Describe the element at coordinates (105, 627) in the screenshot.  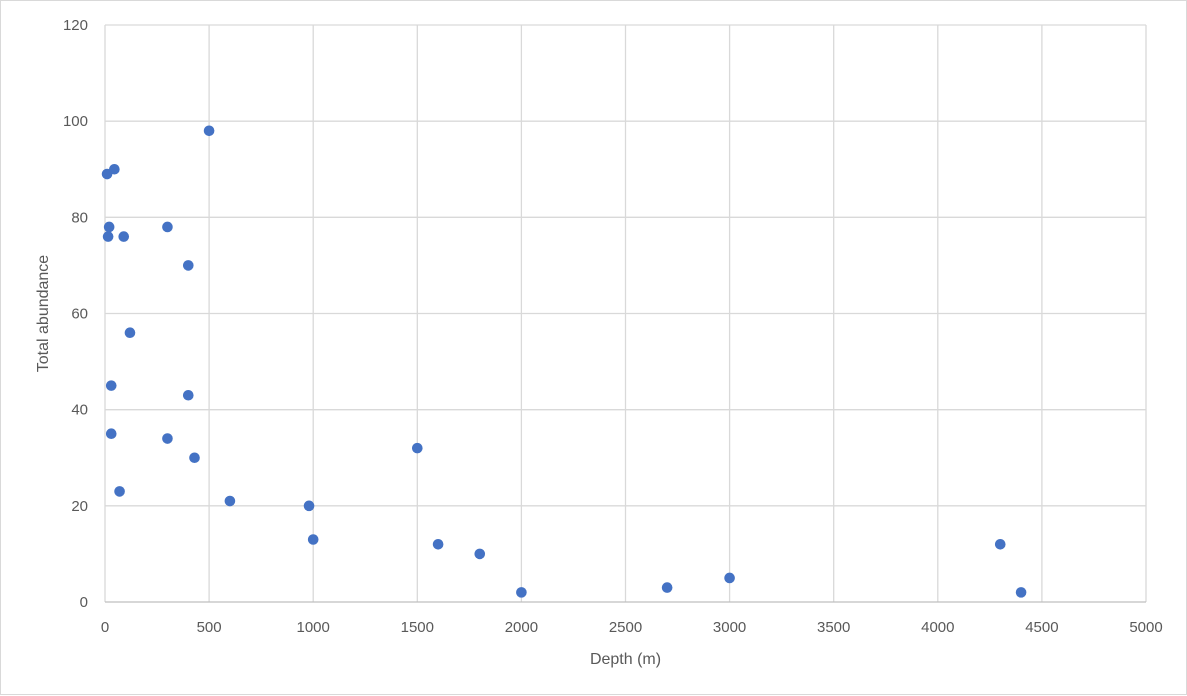
I see `x-tick-label: 0` at that location.